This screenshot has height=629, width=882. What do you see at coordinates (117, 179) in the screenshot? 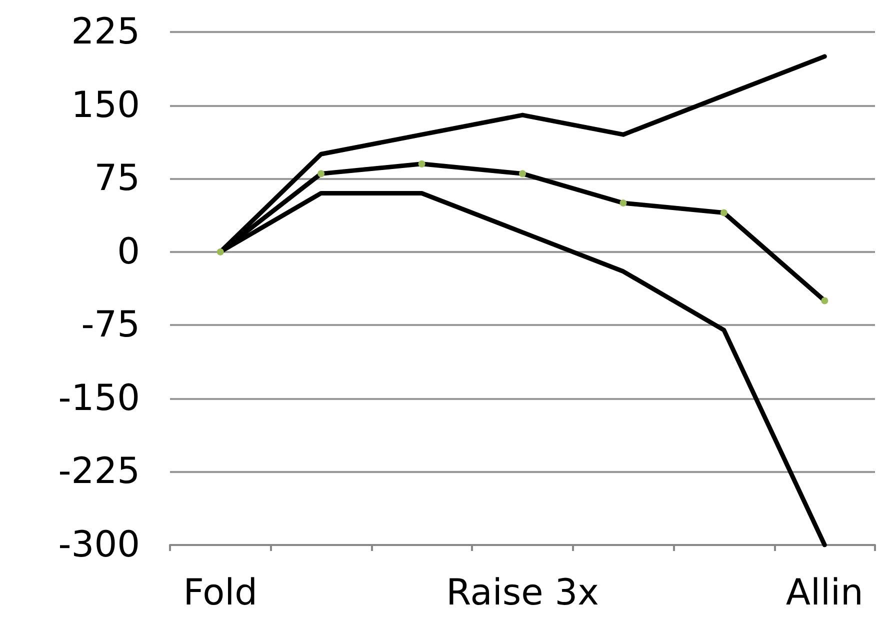
I see `y-tick-label: 75` at bounding box center [117, 179].